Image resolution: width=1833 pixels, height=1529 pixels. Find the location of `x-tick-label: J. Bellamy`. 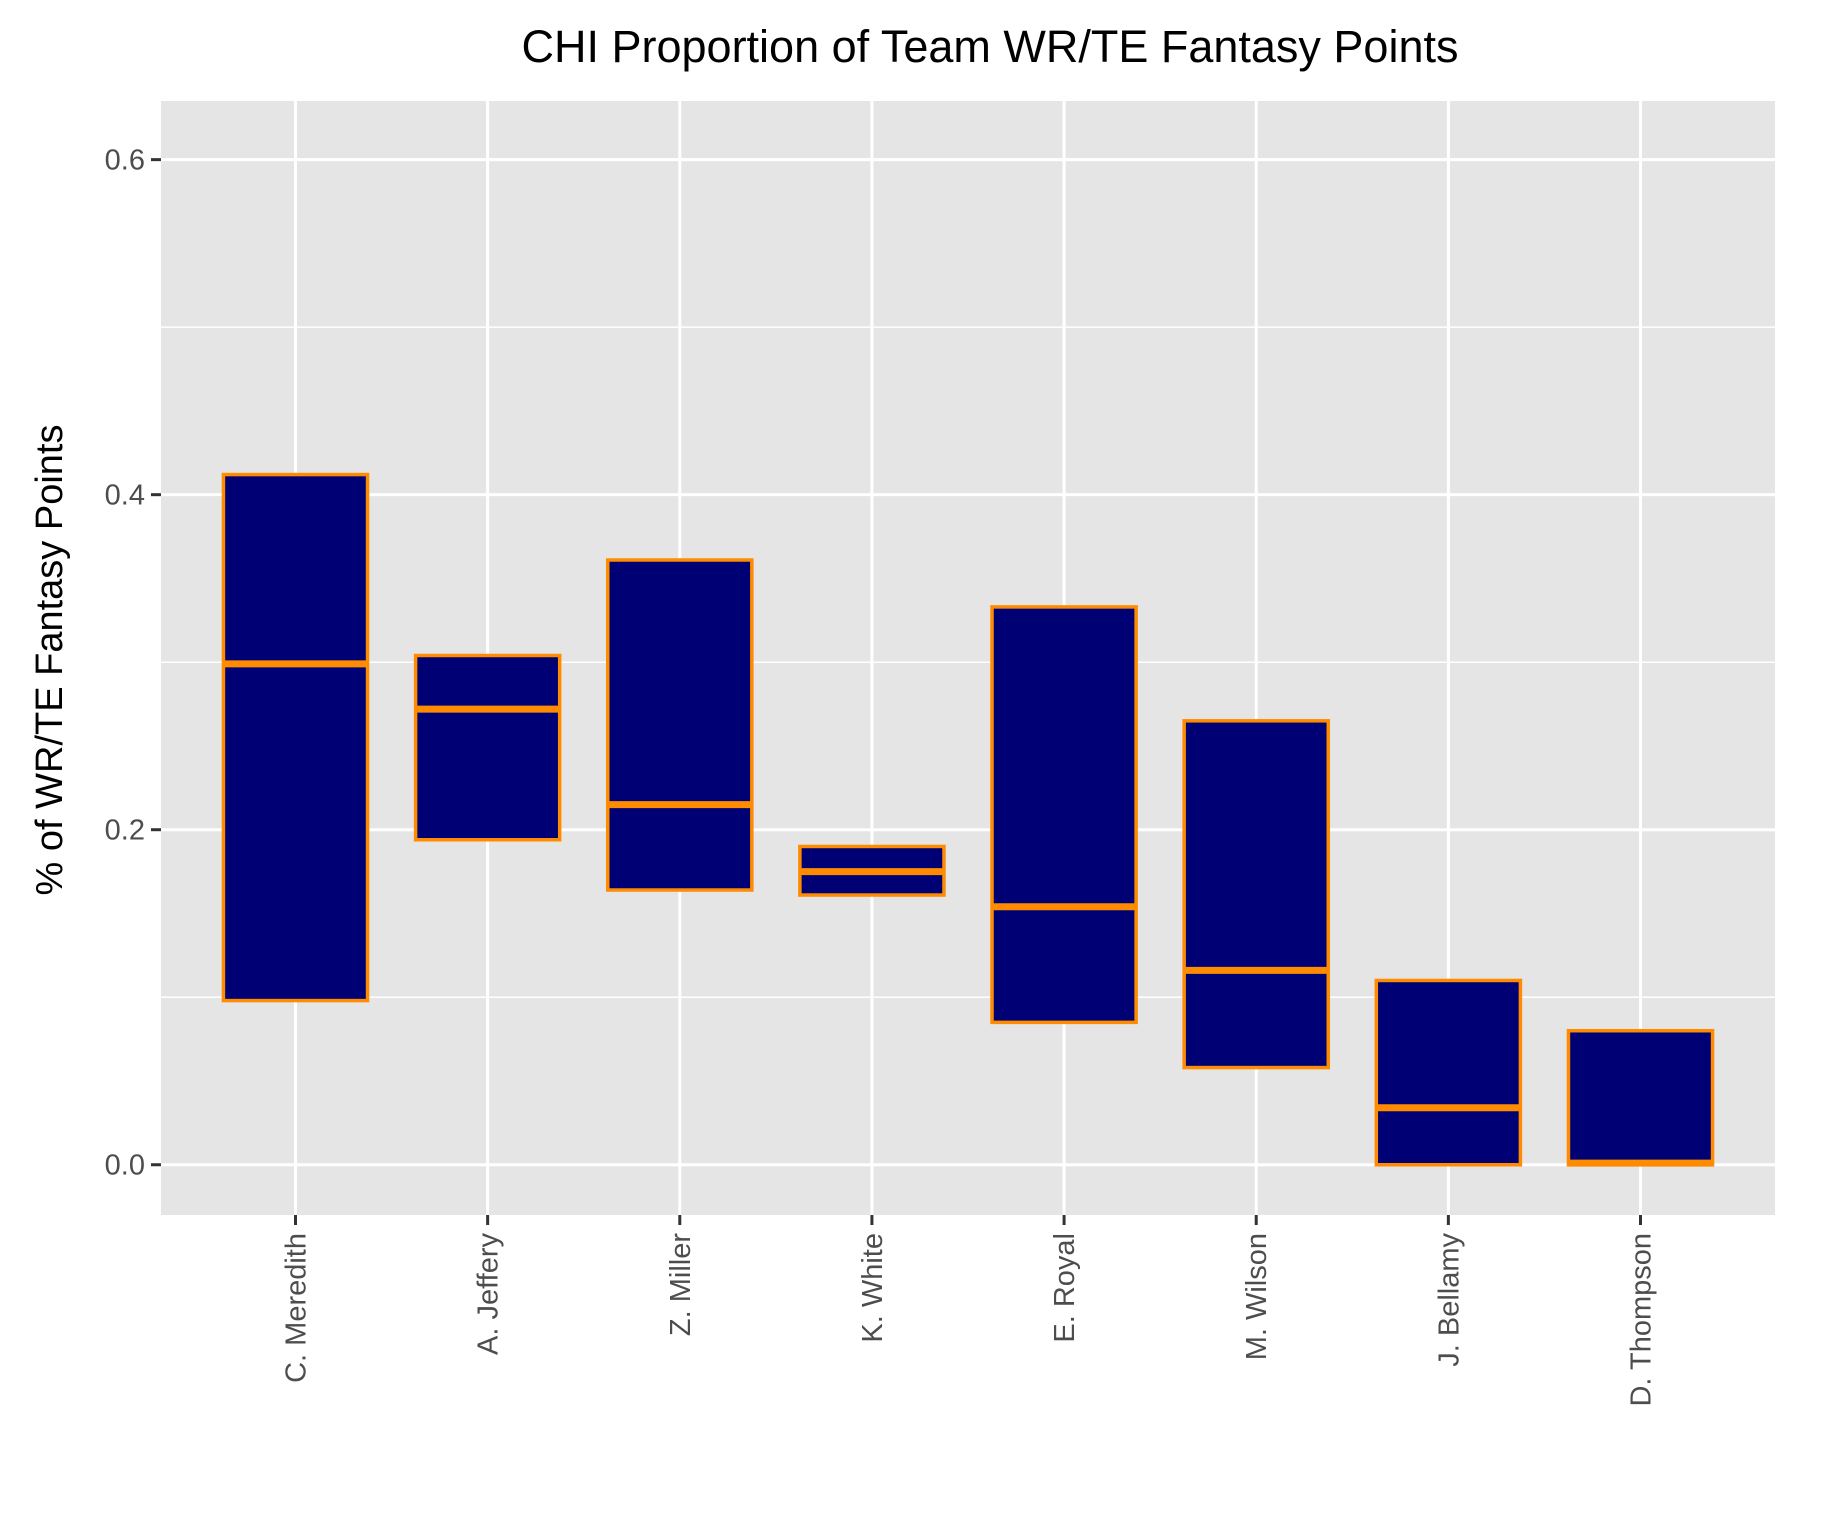

x-tick-label: J. Bellamy is located at coordinates (1449, 1300).